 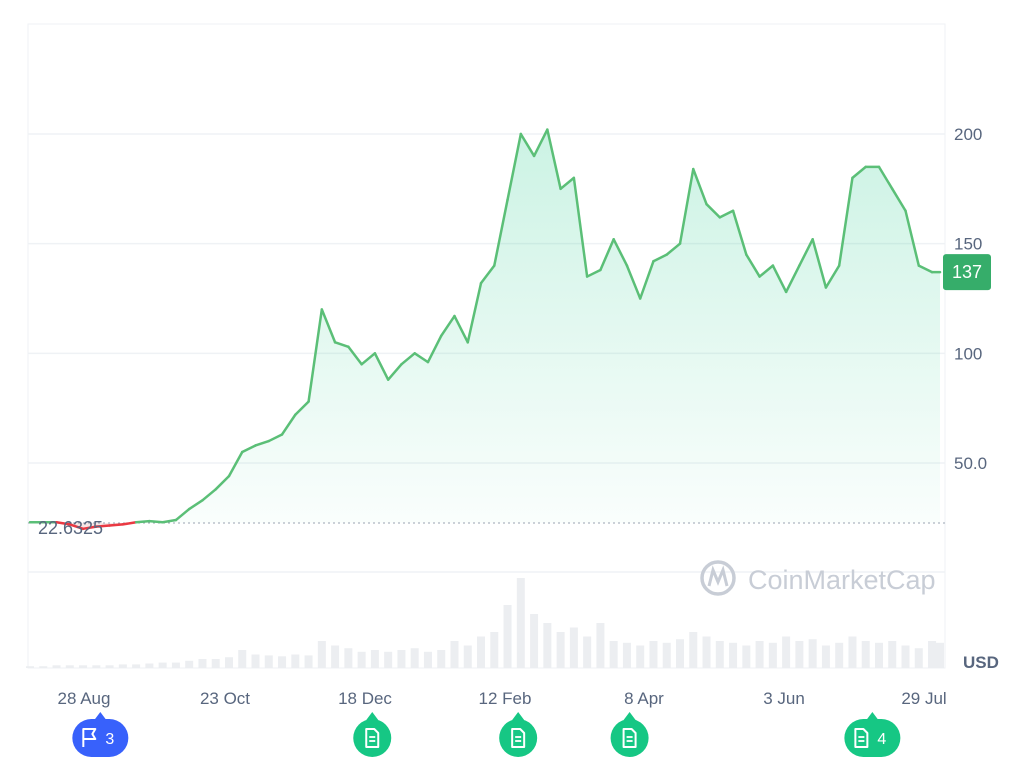 What do you see at coordinates (861, 738) in the screenshot?
I see `document-icon` at bounding box center [861, 738].